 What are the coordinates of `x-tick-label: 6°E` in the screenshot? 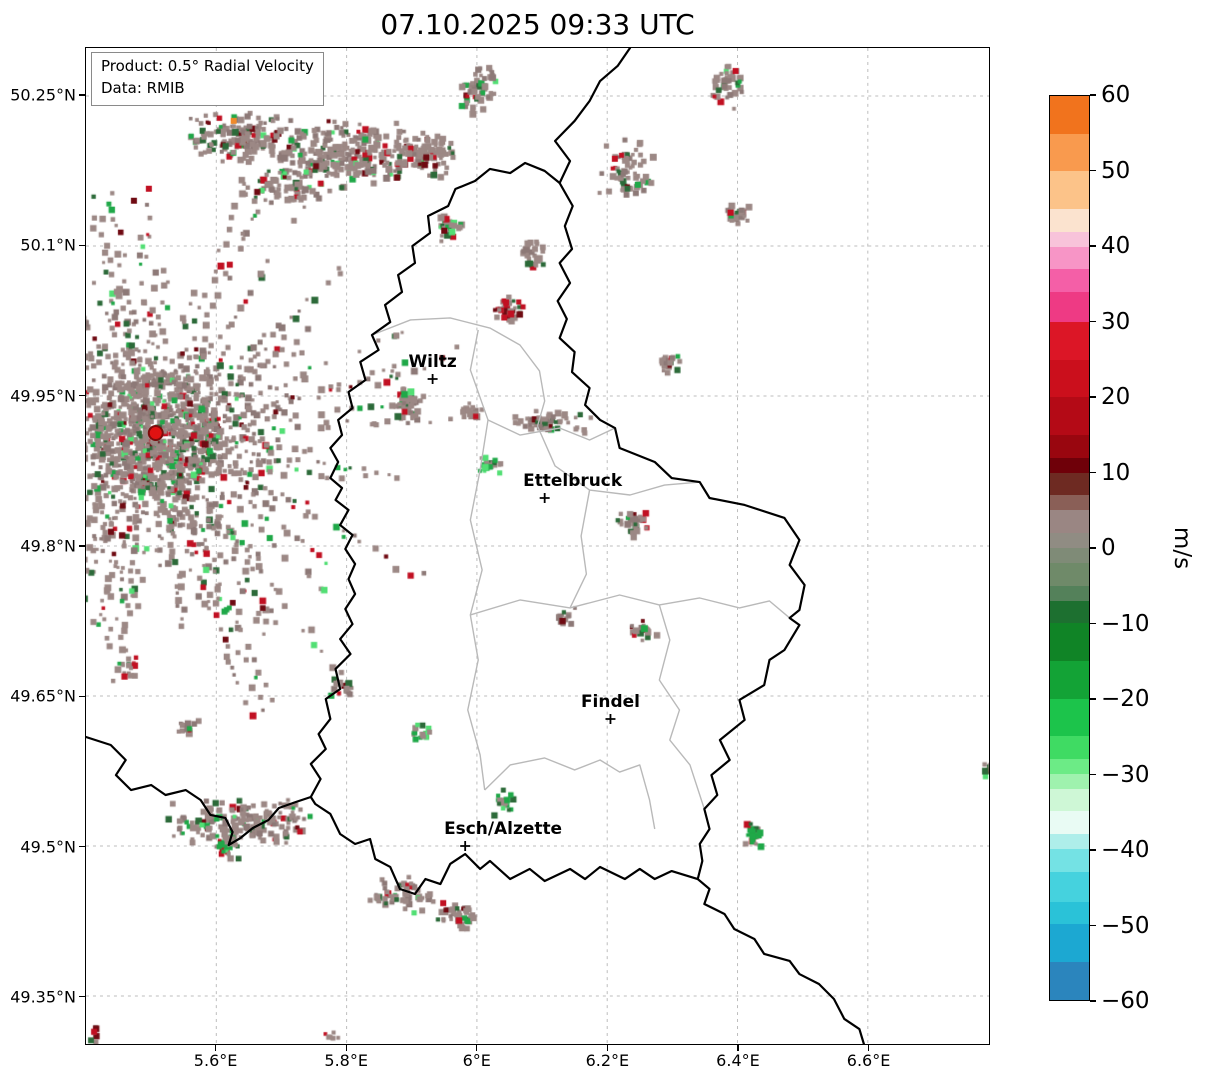 It's located at (476, 1060).